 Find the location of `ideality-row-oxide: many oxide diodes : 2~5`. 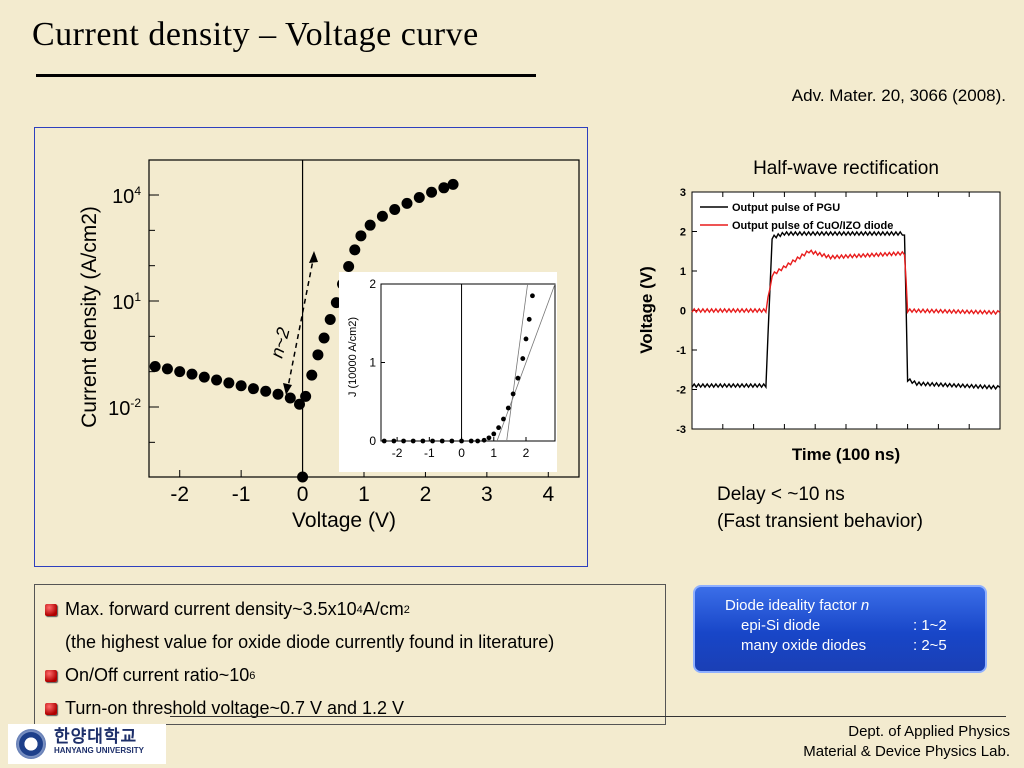

ideality-row-oxide: many oxide diodes : 2~5 is located at coordinates (855, 646).